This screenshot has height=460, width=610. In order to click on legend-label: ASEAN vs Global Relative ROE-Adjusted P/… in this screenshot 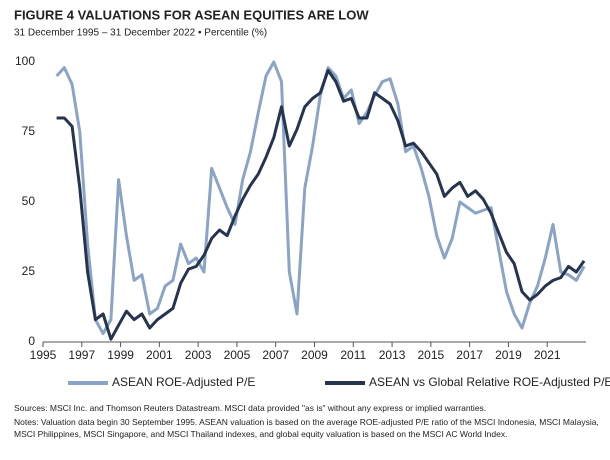, I will do `click(489, 382)`.